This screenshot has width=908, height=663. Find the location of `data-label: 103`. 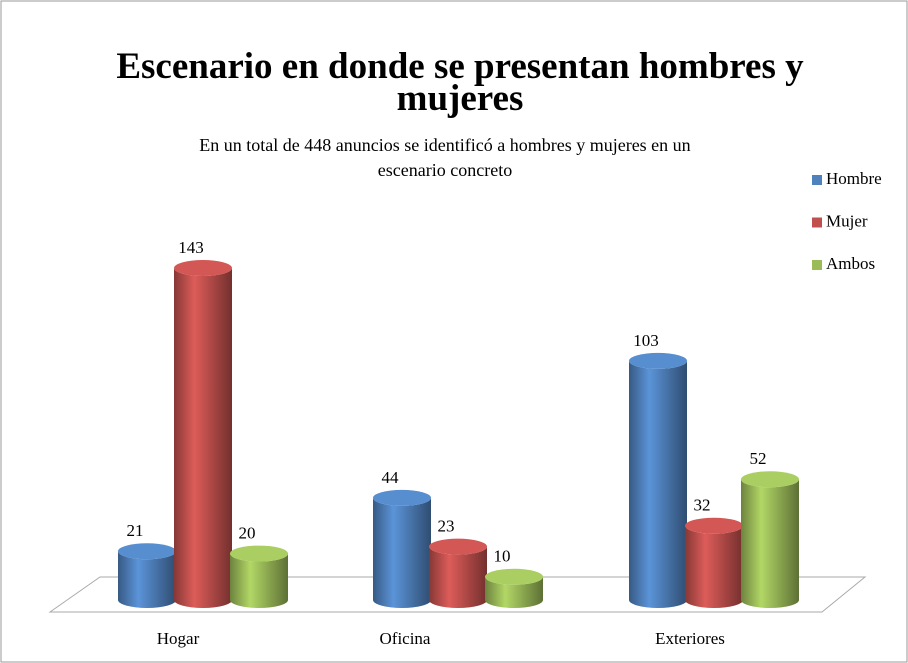

data-label: 103 is located at coordinates (646, 340).